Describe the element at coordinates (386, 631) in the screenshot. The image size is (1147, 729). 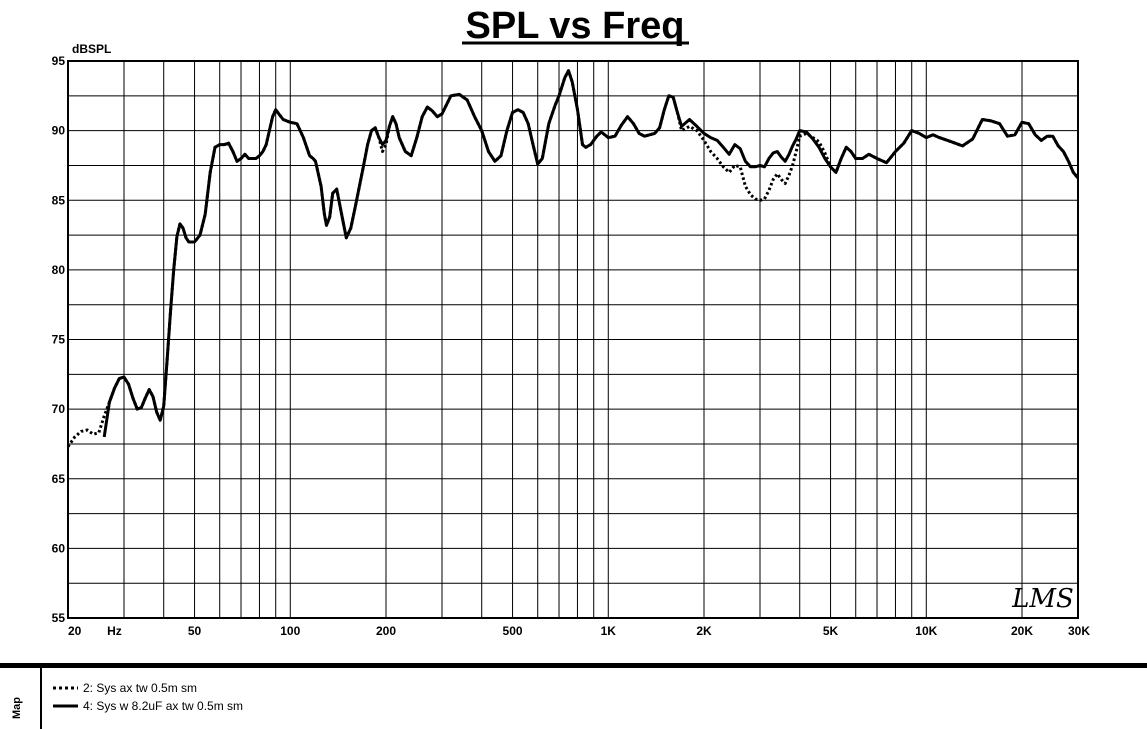
I see `x-tick-label: 200` at that location.